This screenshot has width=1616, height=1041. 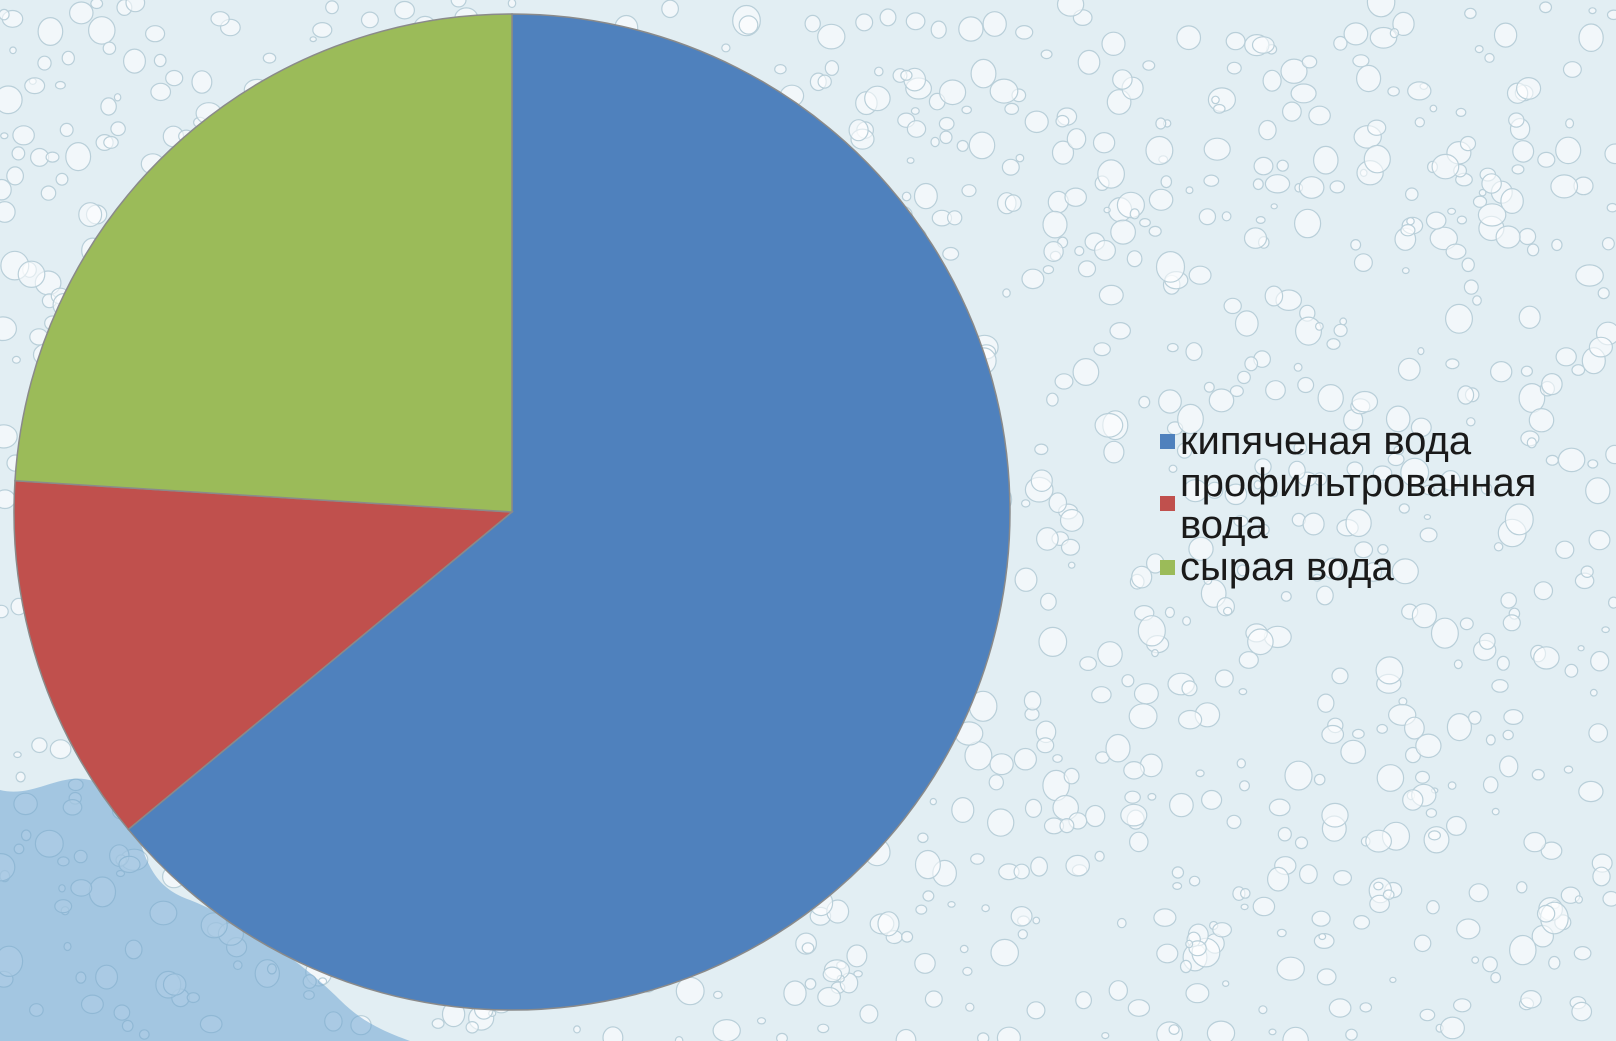 What do you see at coordinates (1167, 567) in the screenshot?
I see `legend-swatch-raw-water` at bounding box center [1167, 567].